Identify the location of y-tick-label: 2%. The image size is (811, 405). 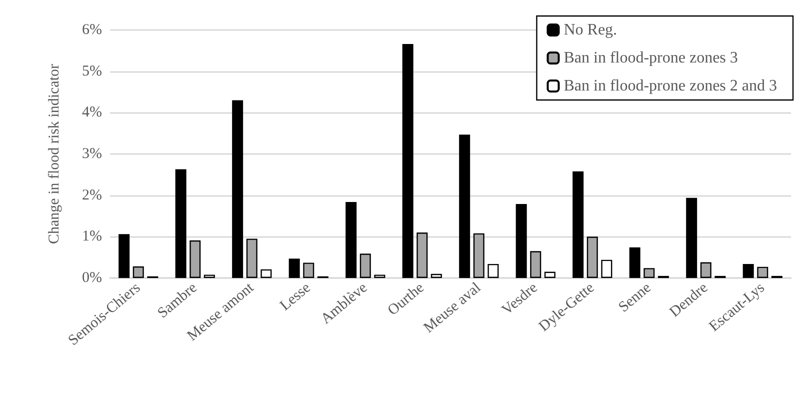
(92, 195).